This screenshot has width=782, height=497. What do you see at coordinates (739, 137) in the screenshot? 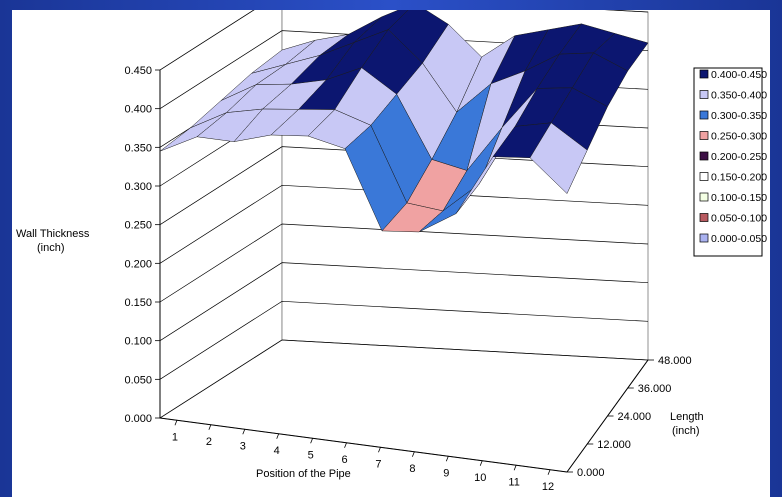
I see `legend-label: 0.250-0.300` at bounding box center [739, 137].